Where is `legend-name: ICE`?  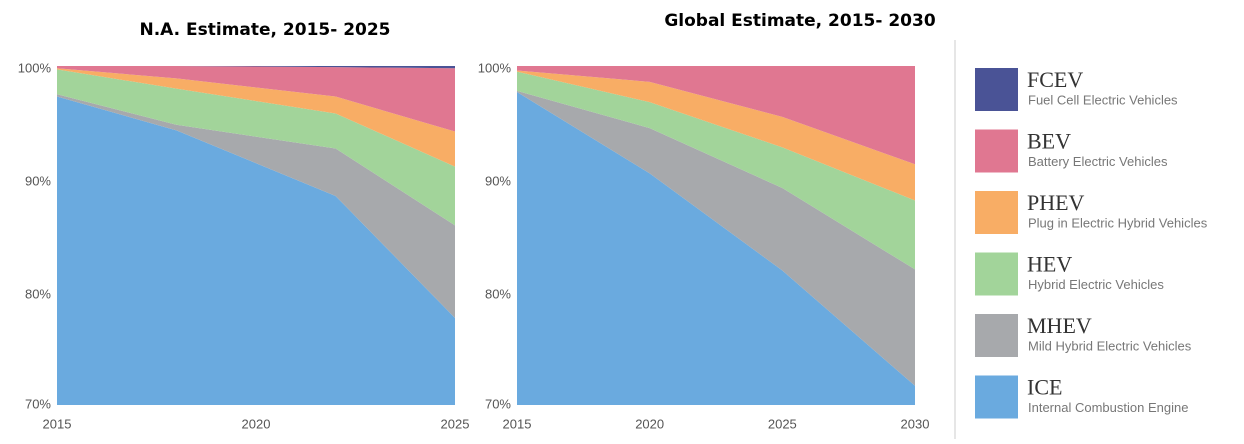
legend-name: ICE is located at coordinates (1044, 387).